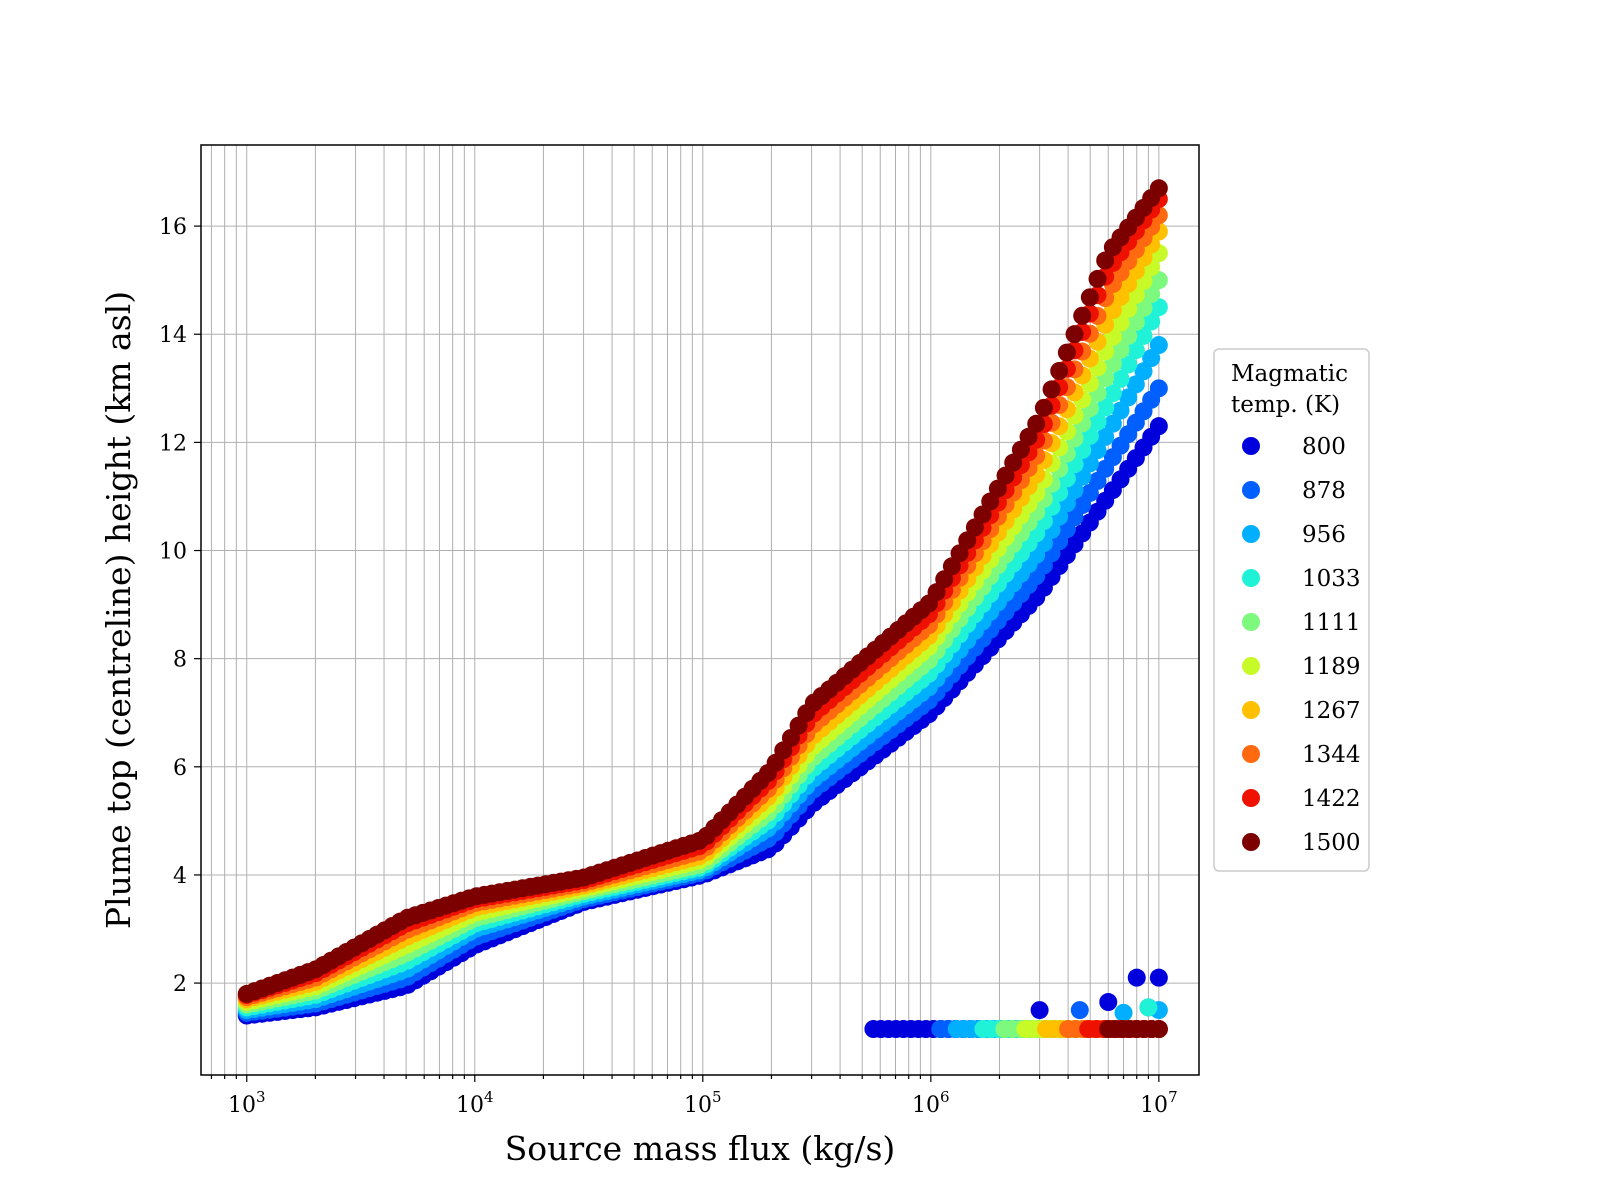 The height and width of the screenshot is (1200, 1600). Describe the element at coordinates (1331, 667) in the screenshot. I see `legend-label-1189: 1189` at that location.